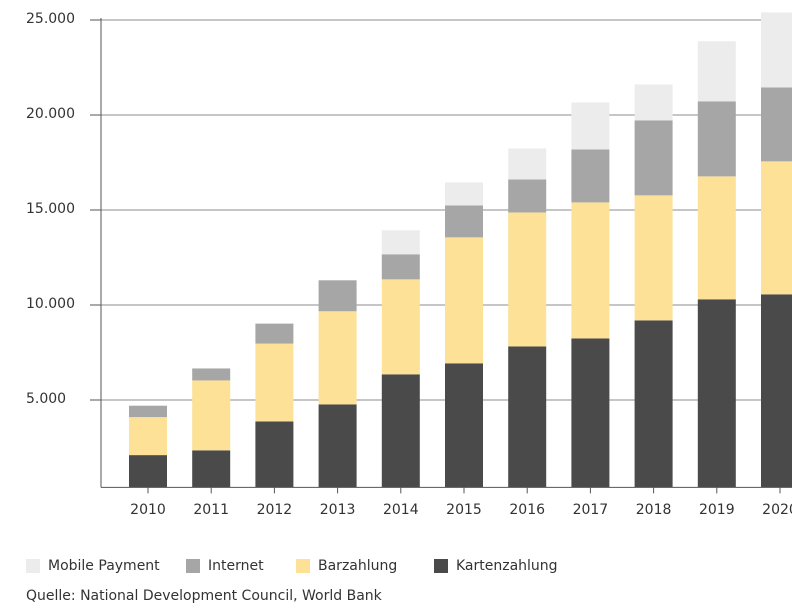 This screenshot has height=609, width=792. What do you see at coordinates (236, 566) in the screenshot?
I see `legend-label: Internet` at bounding box center [236, 566].